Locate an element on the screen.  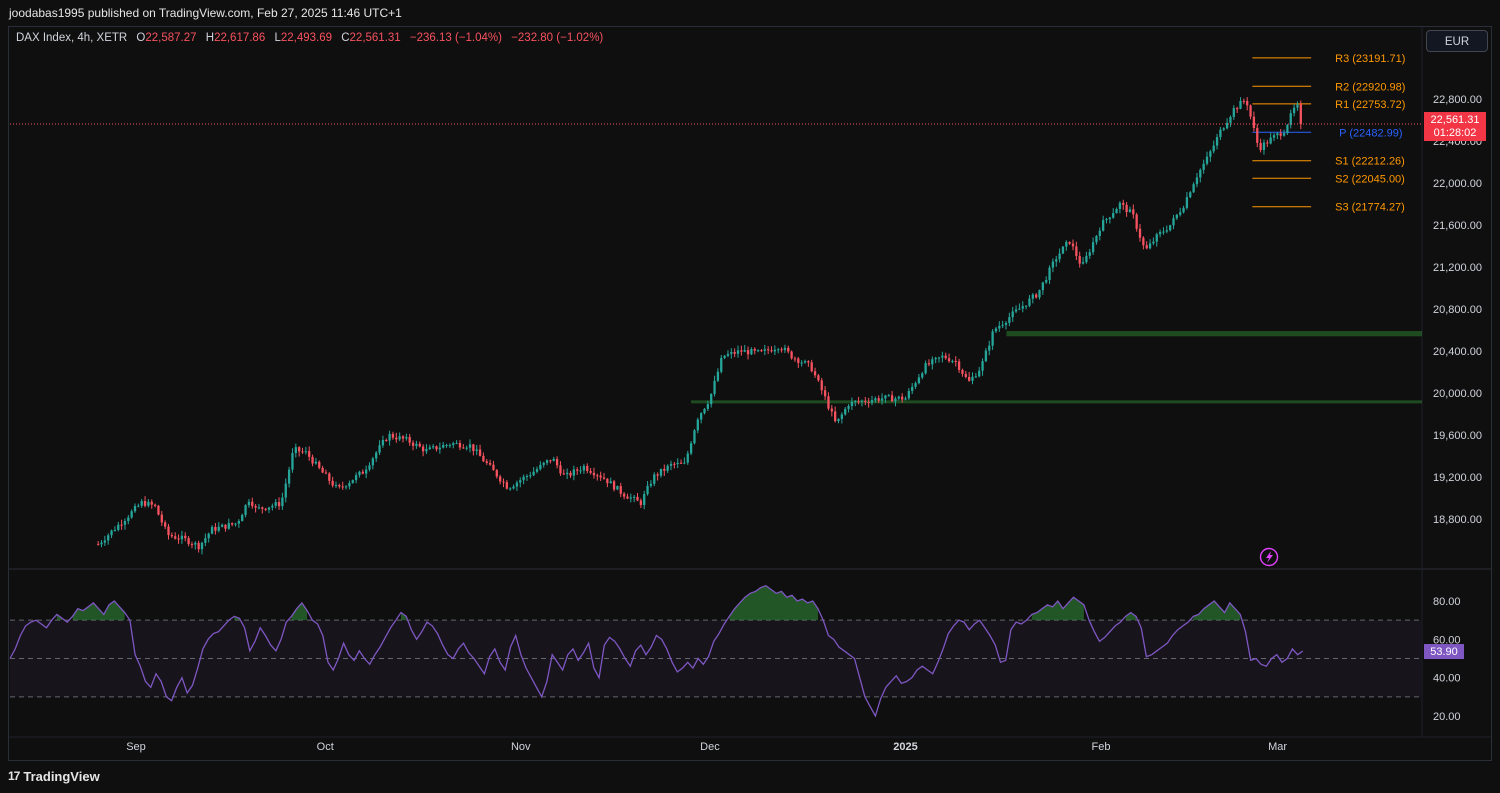
currency-button: EUR is located at coordinates (1457, 41).